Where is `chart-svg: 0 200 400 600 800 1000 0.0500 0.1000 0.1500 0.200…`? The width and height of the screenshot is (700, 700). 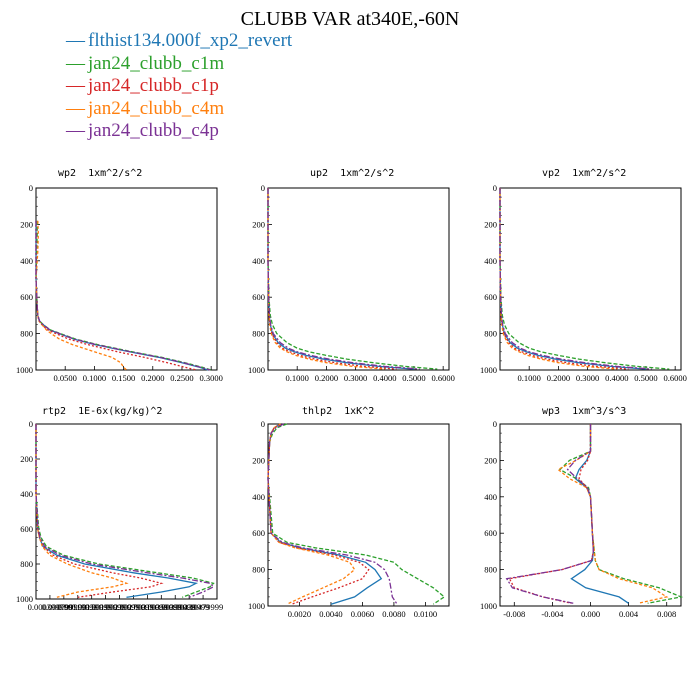 chart-svg: 0 200 400 600 800 1000 0.0500 0.1000 0.1500 0.200… is located at coordinates (119, 283).